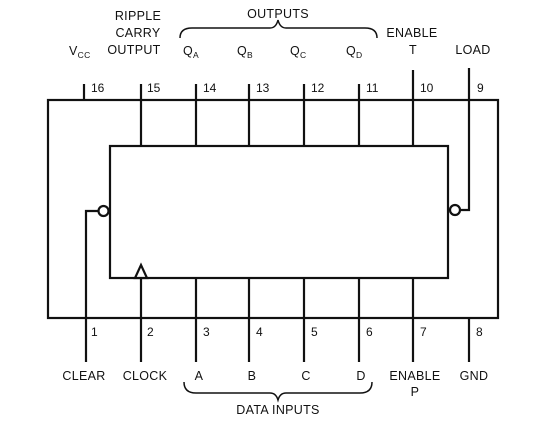 The image size is (541, 424). Describe the element at coordinates (305, 376) in the screenshot. I see `data-input-c-label: C` at that location.